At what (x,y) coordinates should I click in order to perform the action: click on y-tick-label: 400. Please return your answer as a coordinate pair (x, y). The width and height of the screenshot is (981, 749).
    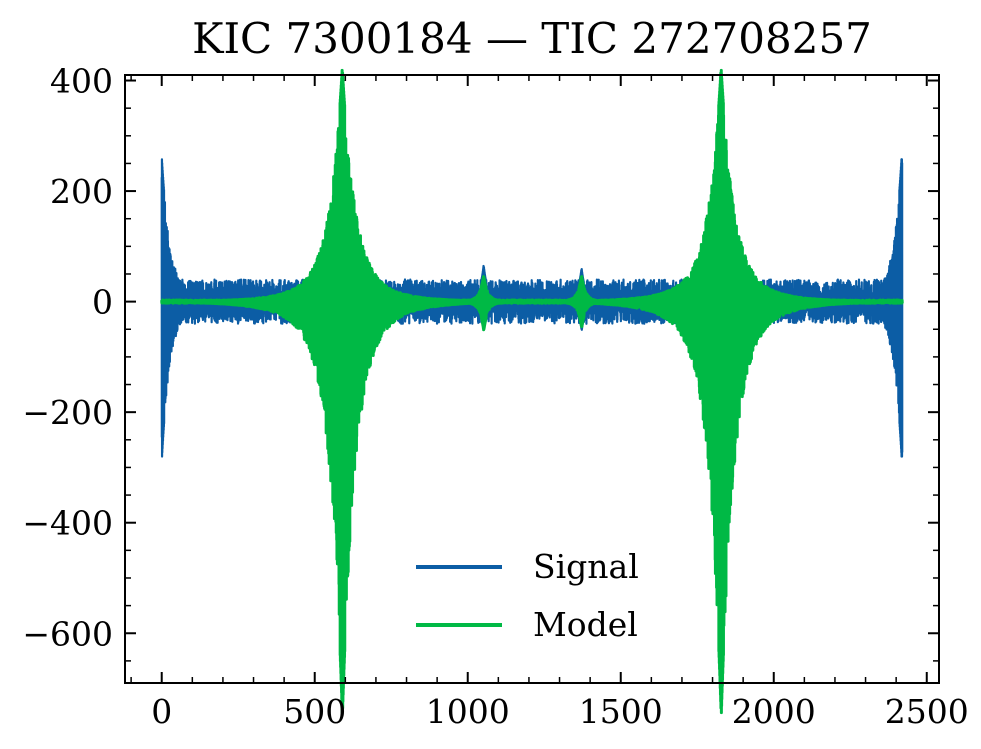
    Looking at the image, I should click on (81, 81).